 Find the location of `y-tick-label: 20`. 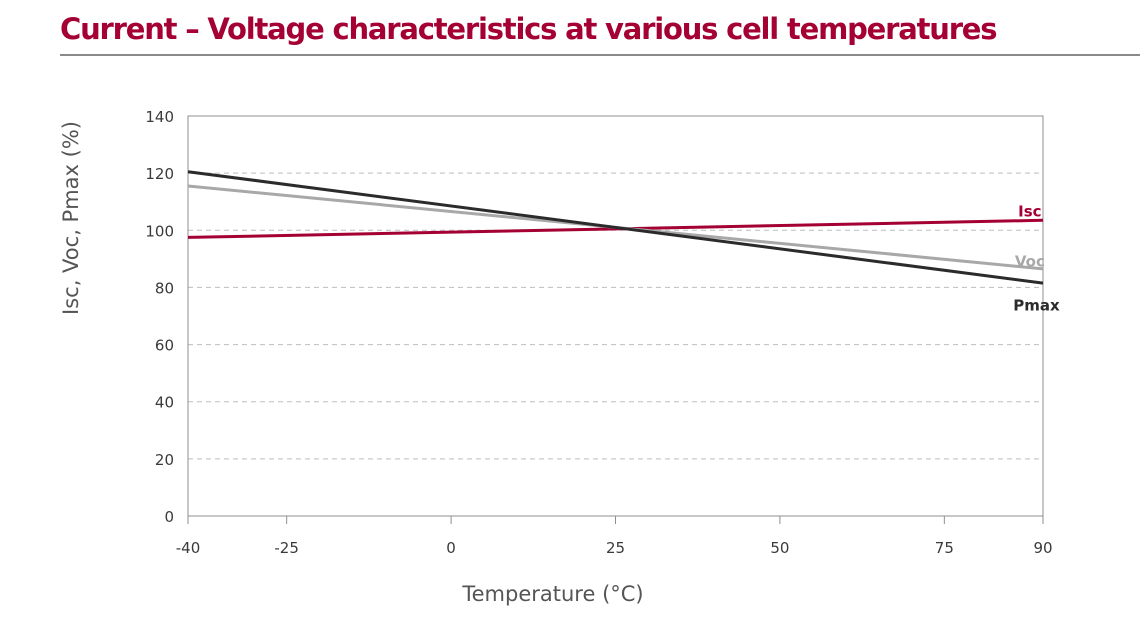

y-tick-label: 20 is located at coordinates (164, 460).